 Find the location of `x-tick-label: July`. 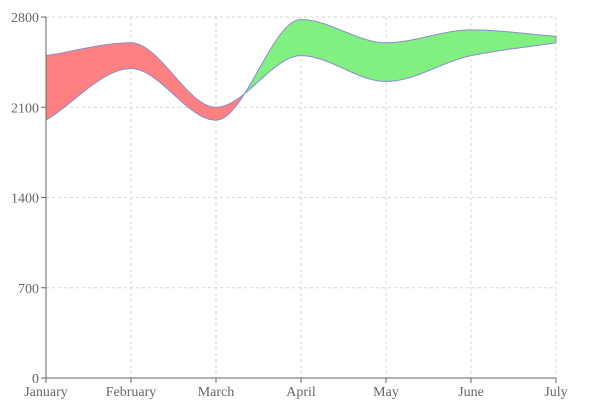

x-tick-label: July is located at coordinates (555, 392).